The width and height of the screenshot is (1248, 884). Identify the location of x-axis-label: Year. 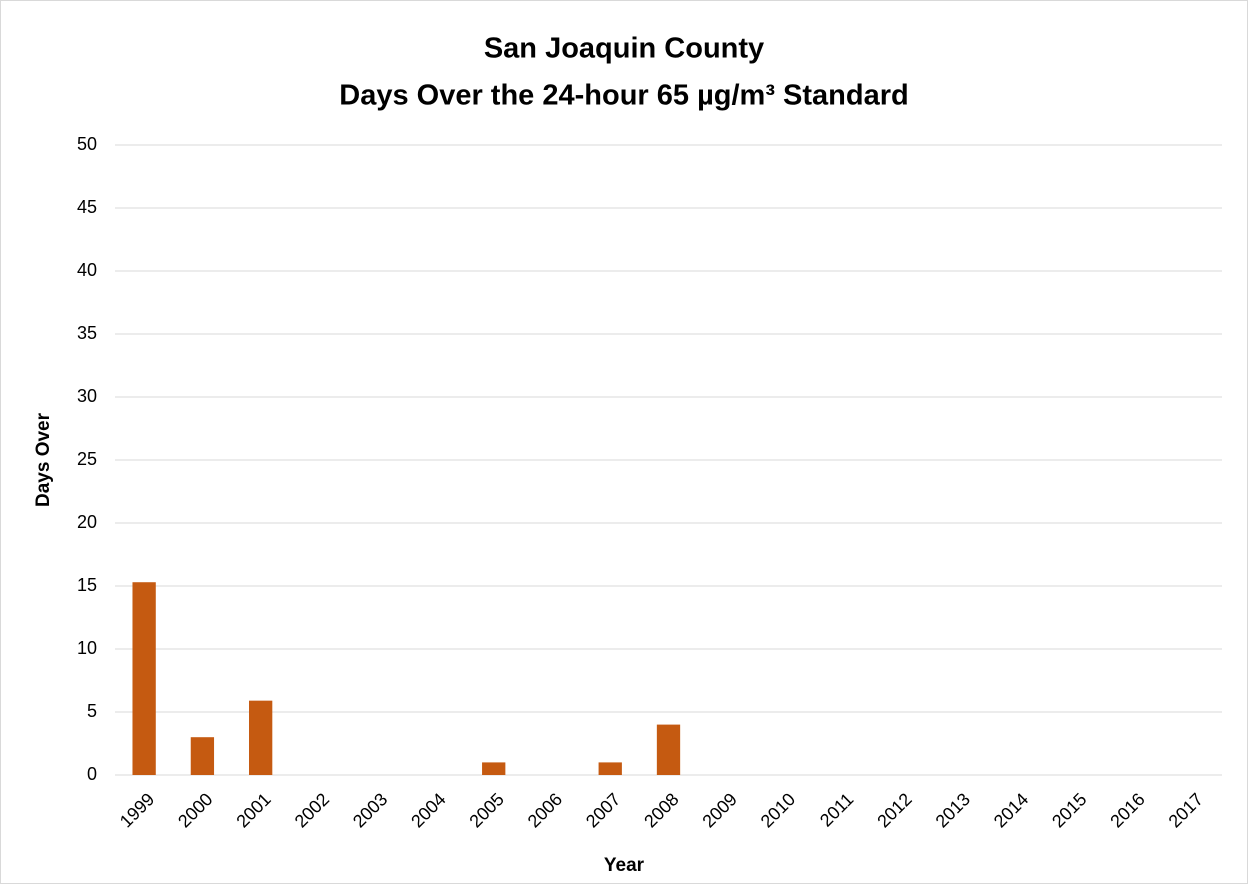
(624, 865).